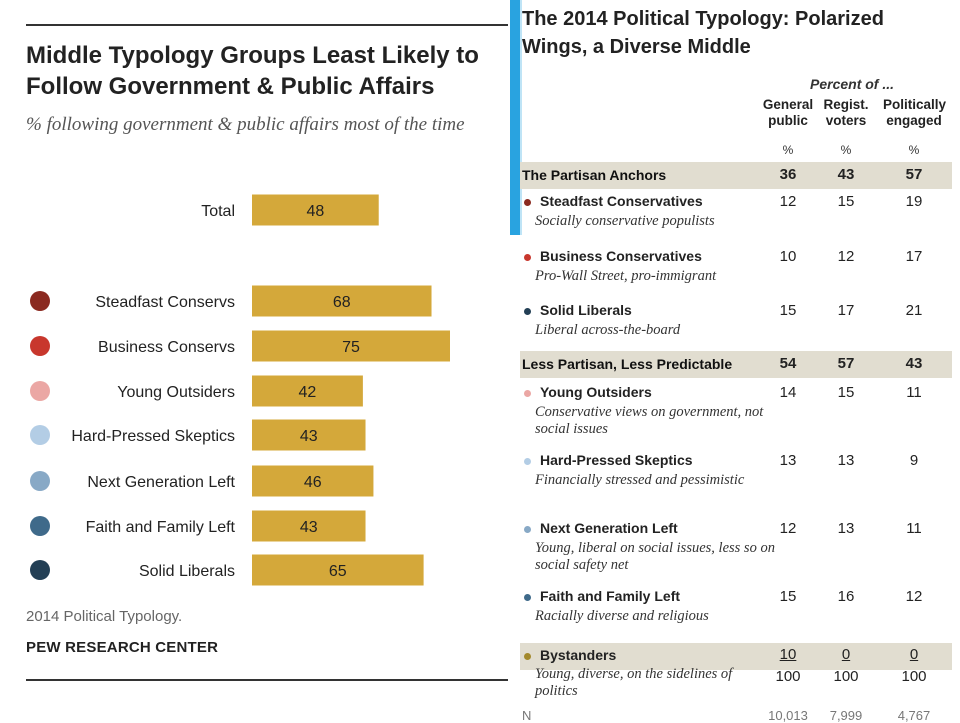  What do you see at coordinates (621, 256) in the screenshot?
I see `group-name: Business Conservatives` at bounding box center [621, 256].